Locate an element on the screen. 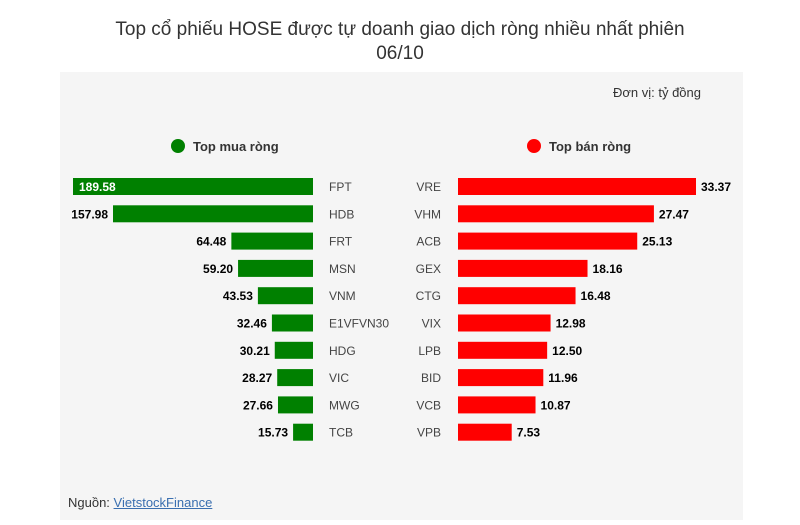  sell-value-label: 11.96 is located at coordinates (563, 378).